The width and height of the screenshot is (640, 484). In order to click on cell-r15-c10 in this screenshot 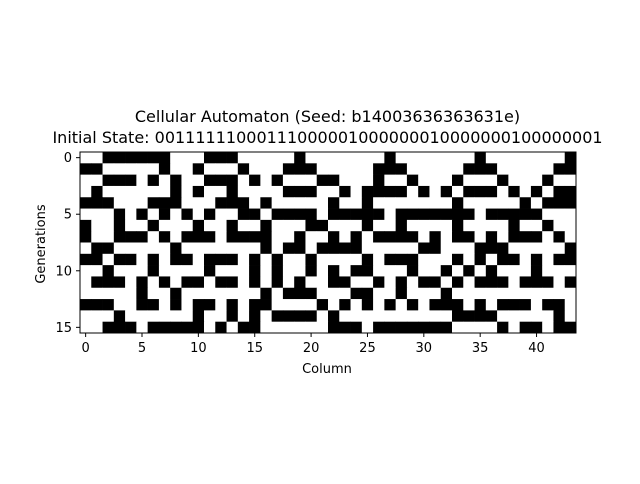, I will do `click(198, 327)`.